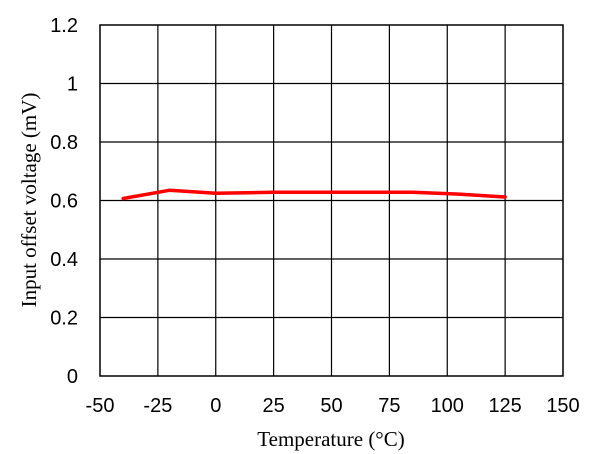  Describe the element at coordinates (72, 377) in the screenshot. I see `y-tick-label: 0` at that location.